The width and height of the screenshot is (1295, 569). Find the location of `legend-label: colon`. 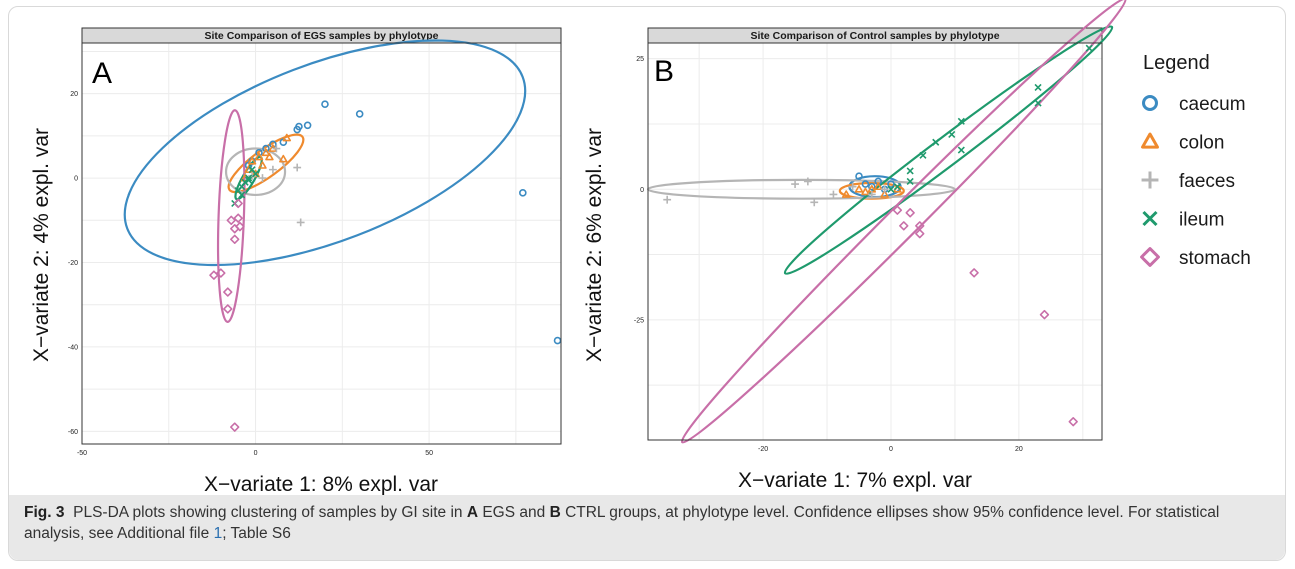

legend-label: colon is located at coordinates (1201, 143).